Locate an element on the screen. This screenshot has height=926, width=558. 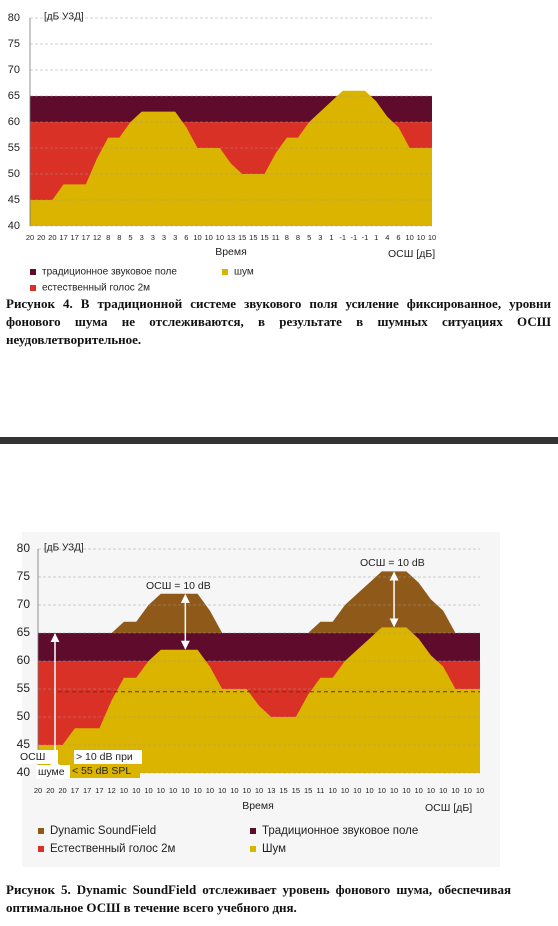
x-tick-label: 5 is located at coordinates (130, 237).